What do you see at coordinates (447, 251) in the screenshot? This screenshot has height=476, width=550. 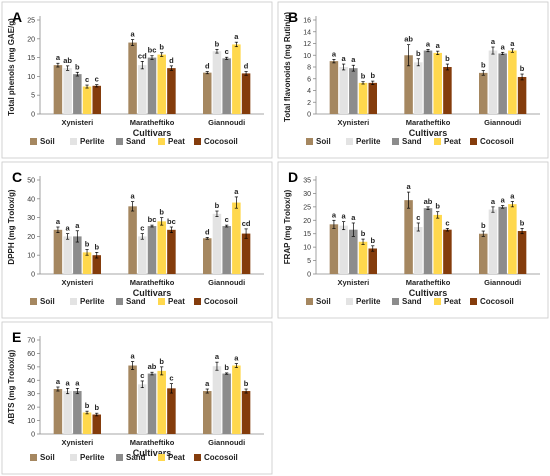 I see `bar-cocosoil-maratheftiko` at bounding box center [447, 251].